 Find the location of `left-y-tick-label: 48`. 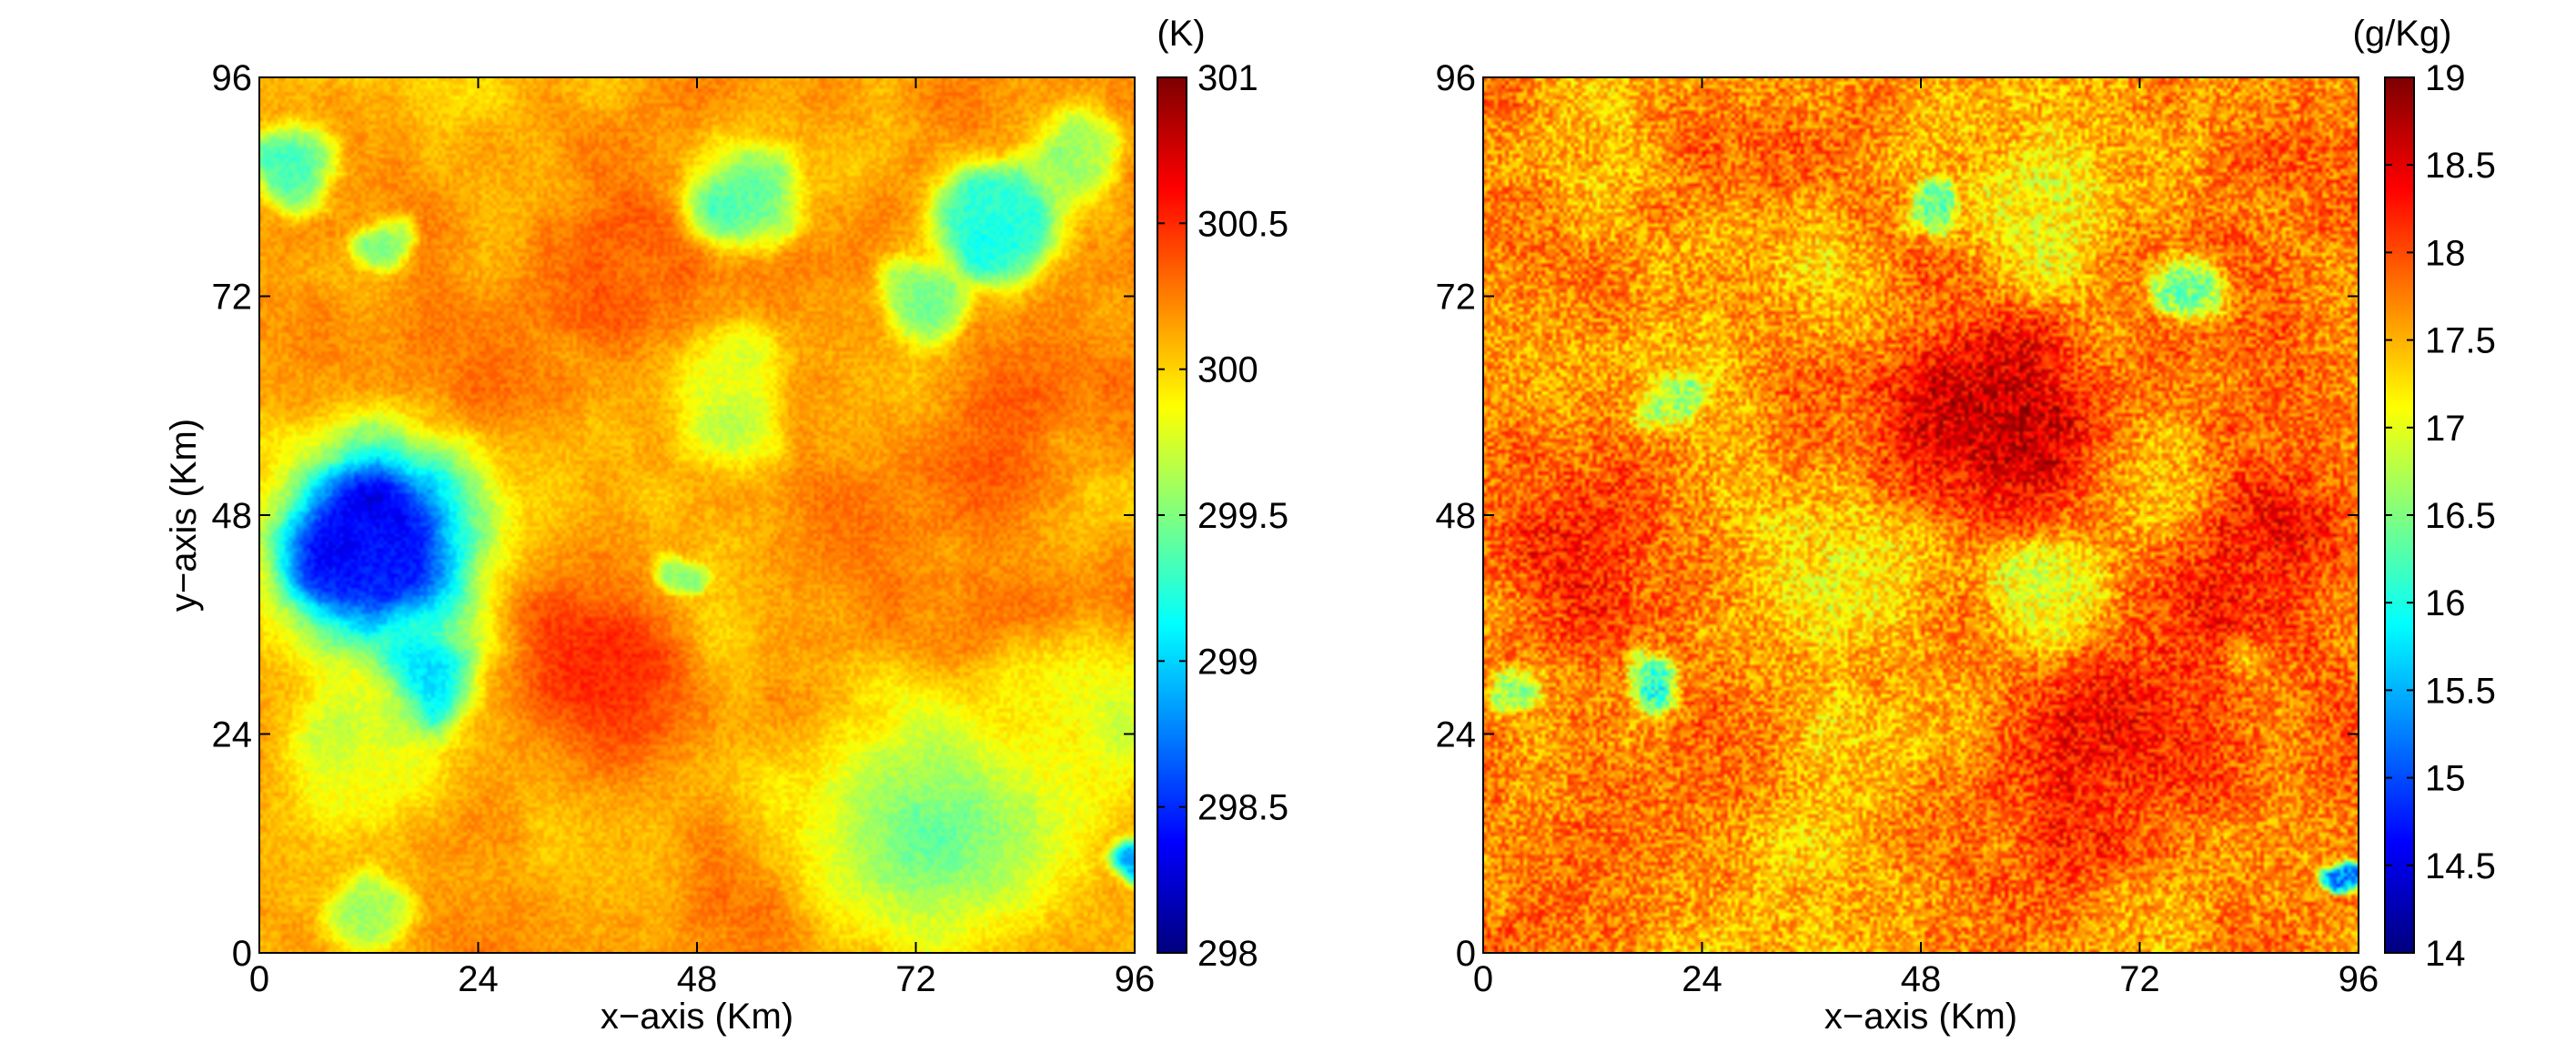

left-y-tick-label: 48 is located at coordinates (232, 516).